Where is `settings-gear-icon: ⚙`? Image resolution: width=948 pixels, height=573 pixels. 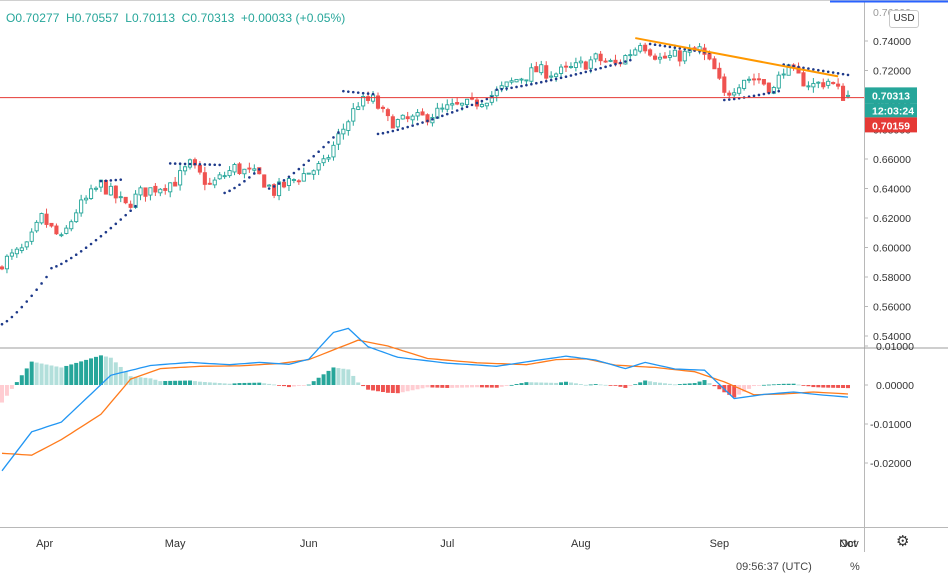
settings-gear-icon: ⚙ is located at coordinates (903, 541).